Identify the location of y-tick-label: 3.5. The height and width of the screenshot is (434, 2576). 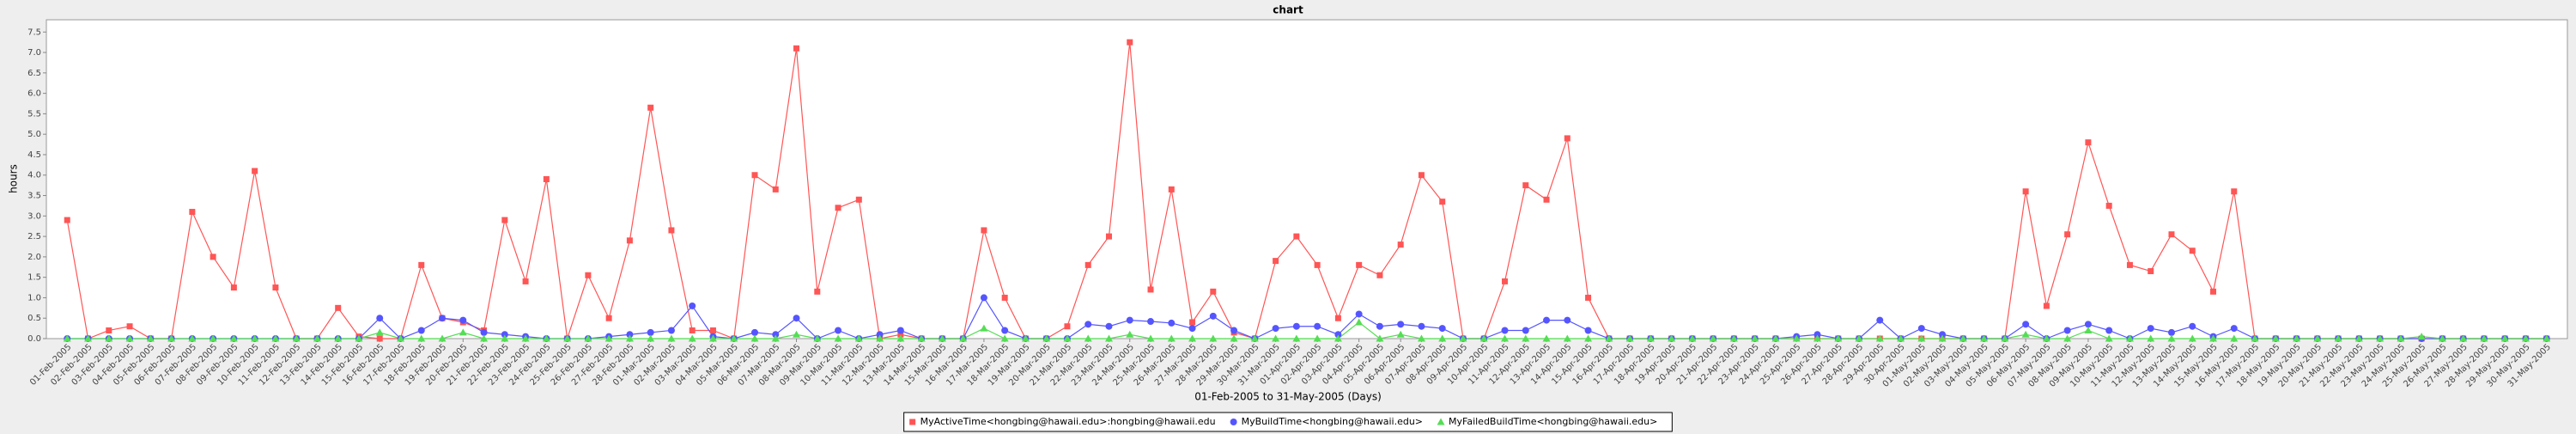
(34, 196).